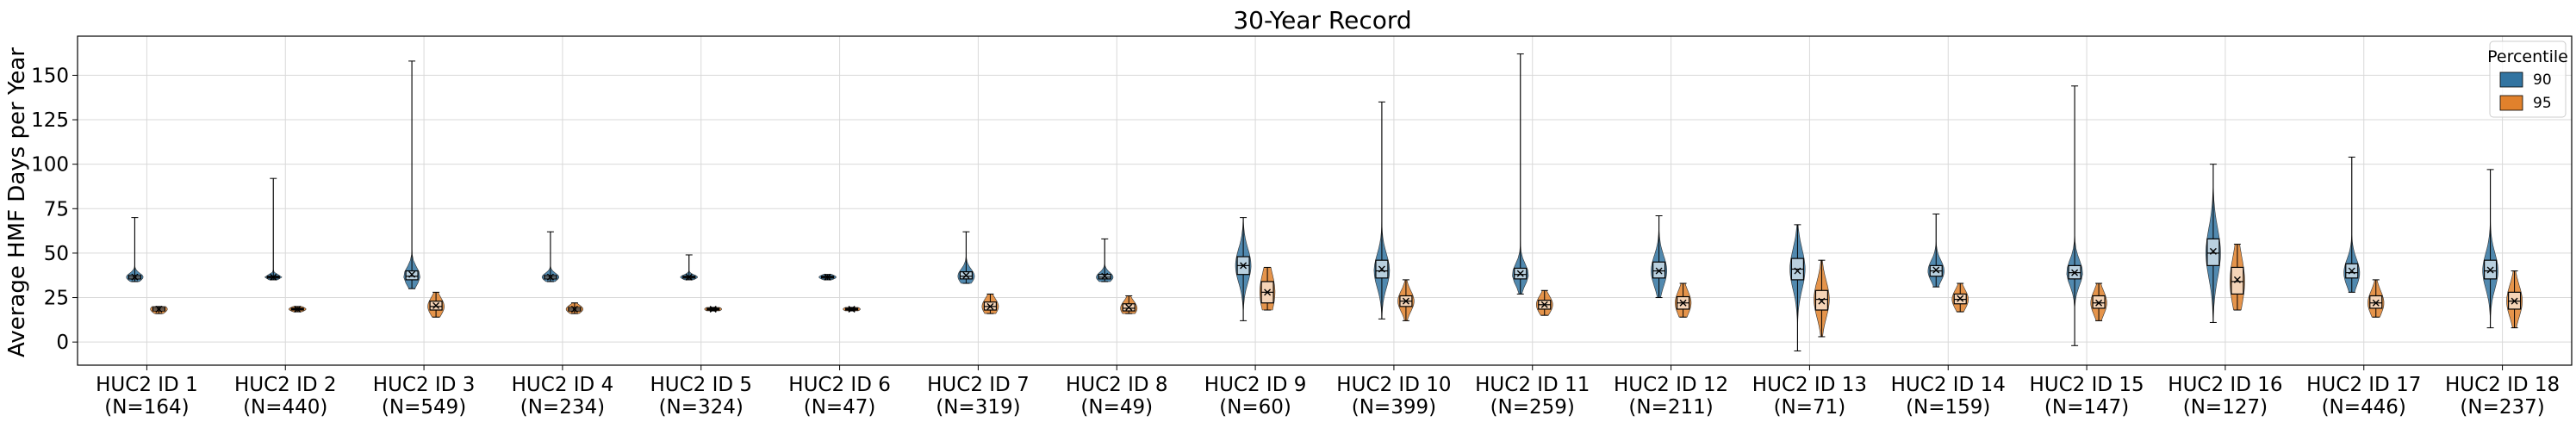  I want to click on y-tick-label: 125, so click(50, 120).